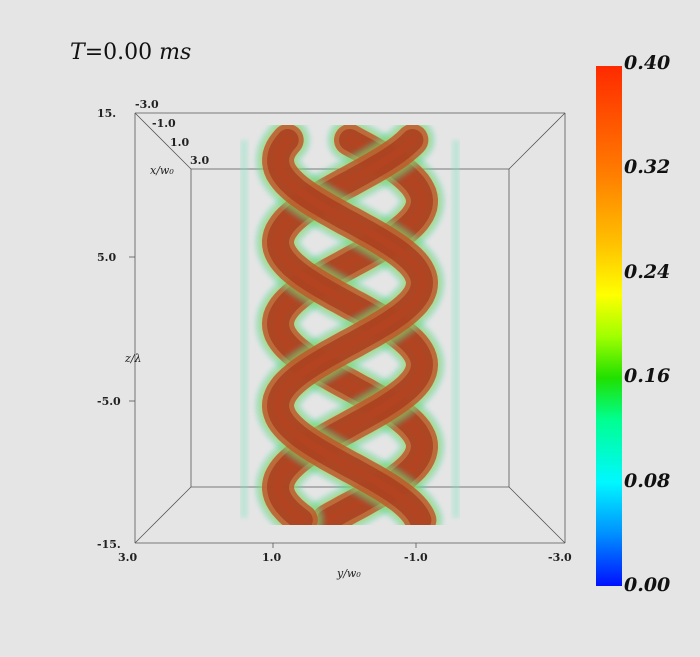  What do you see at coordinates (350, 330) in the screenshot?
I see `helix-tube-layer` at bounding box center [350, 330].